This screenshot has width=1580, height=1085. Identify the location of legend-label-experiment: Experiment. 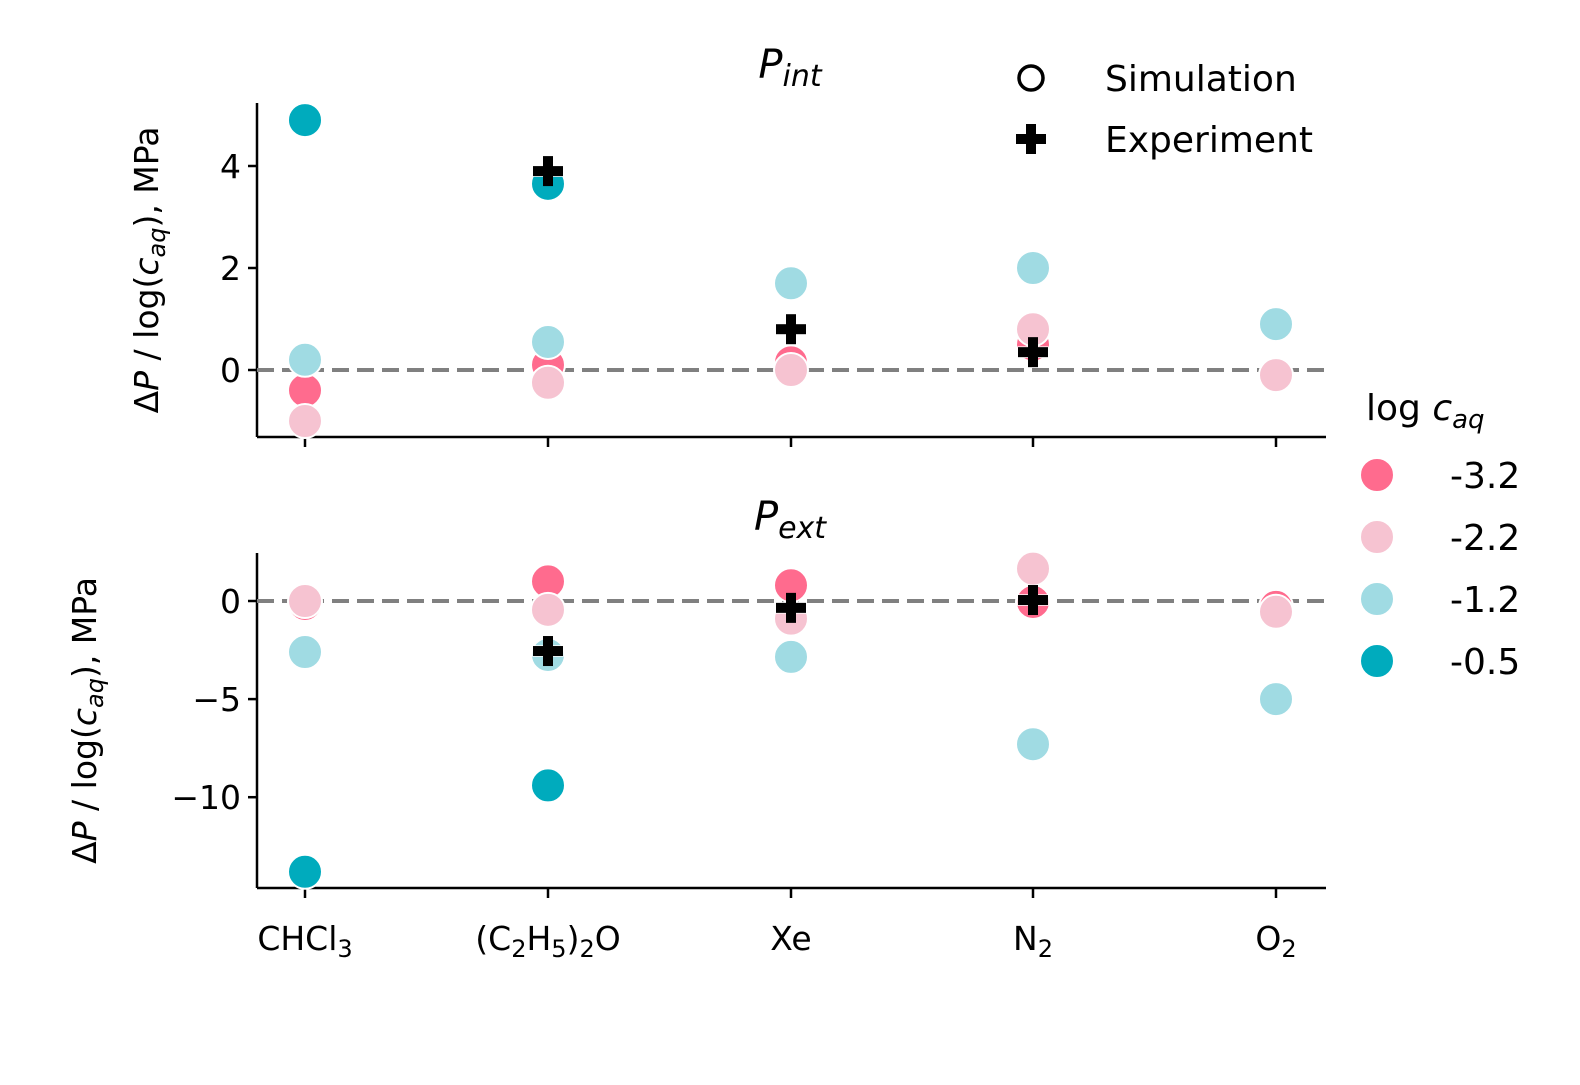
(1209, 140).